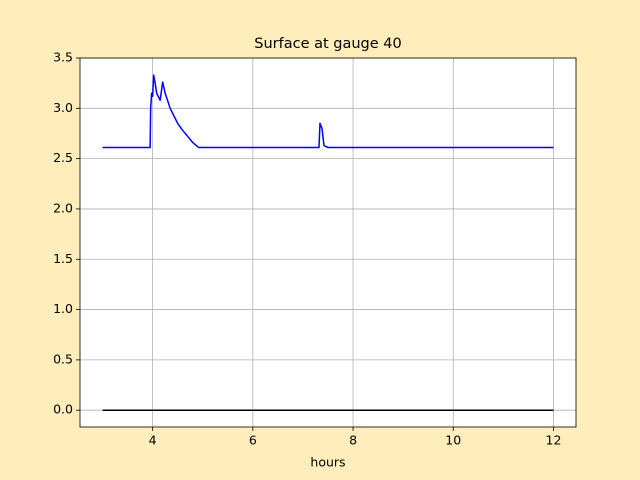 The width and height of the screenshot is (640, 480). What do you see at coordinates (63, 358) in the screenshot?
I see `y-tick-label: 0.5` at bounding box center [63, 358].